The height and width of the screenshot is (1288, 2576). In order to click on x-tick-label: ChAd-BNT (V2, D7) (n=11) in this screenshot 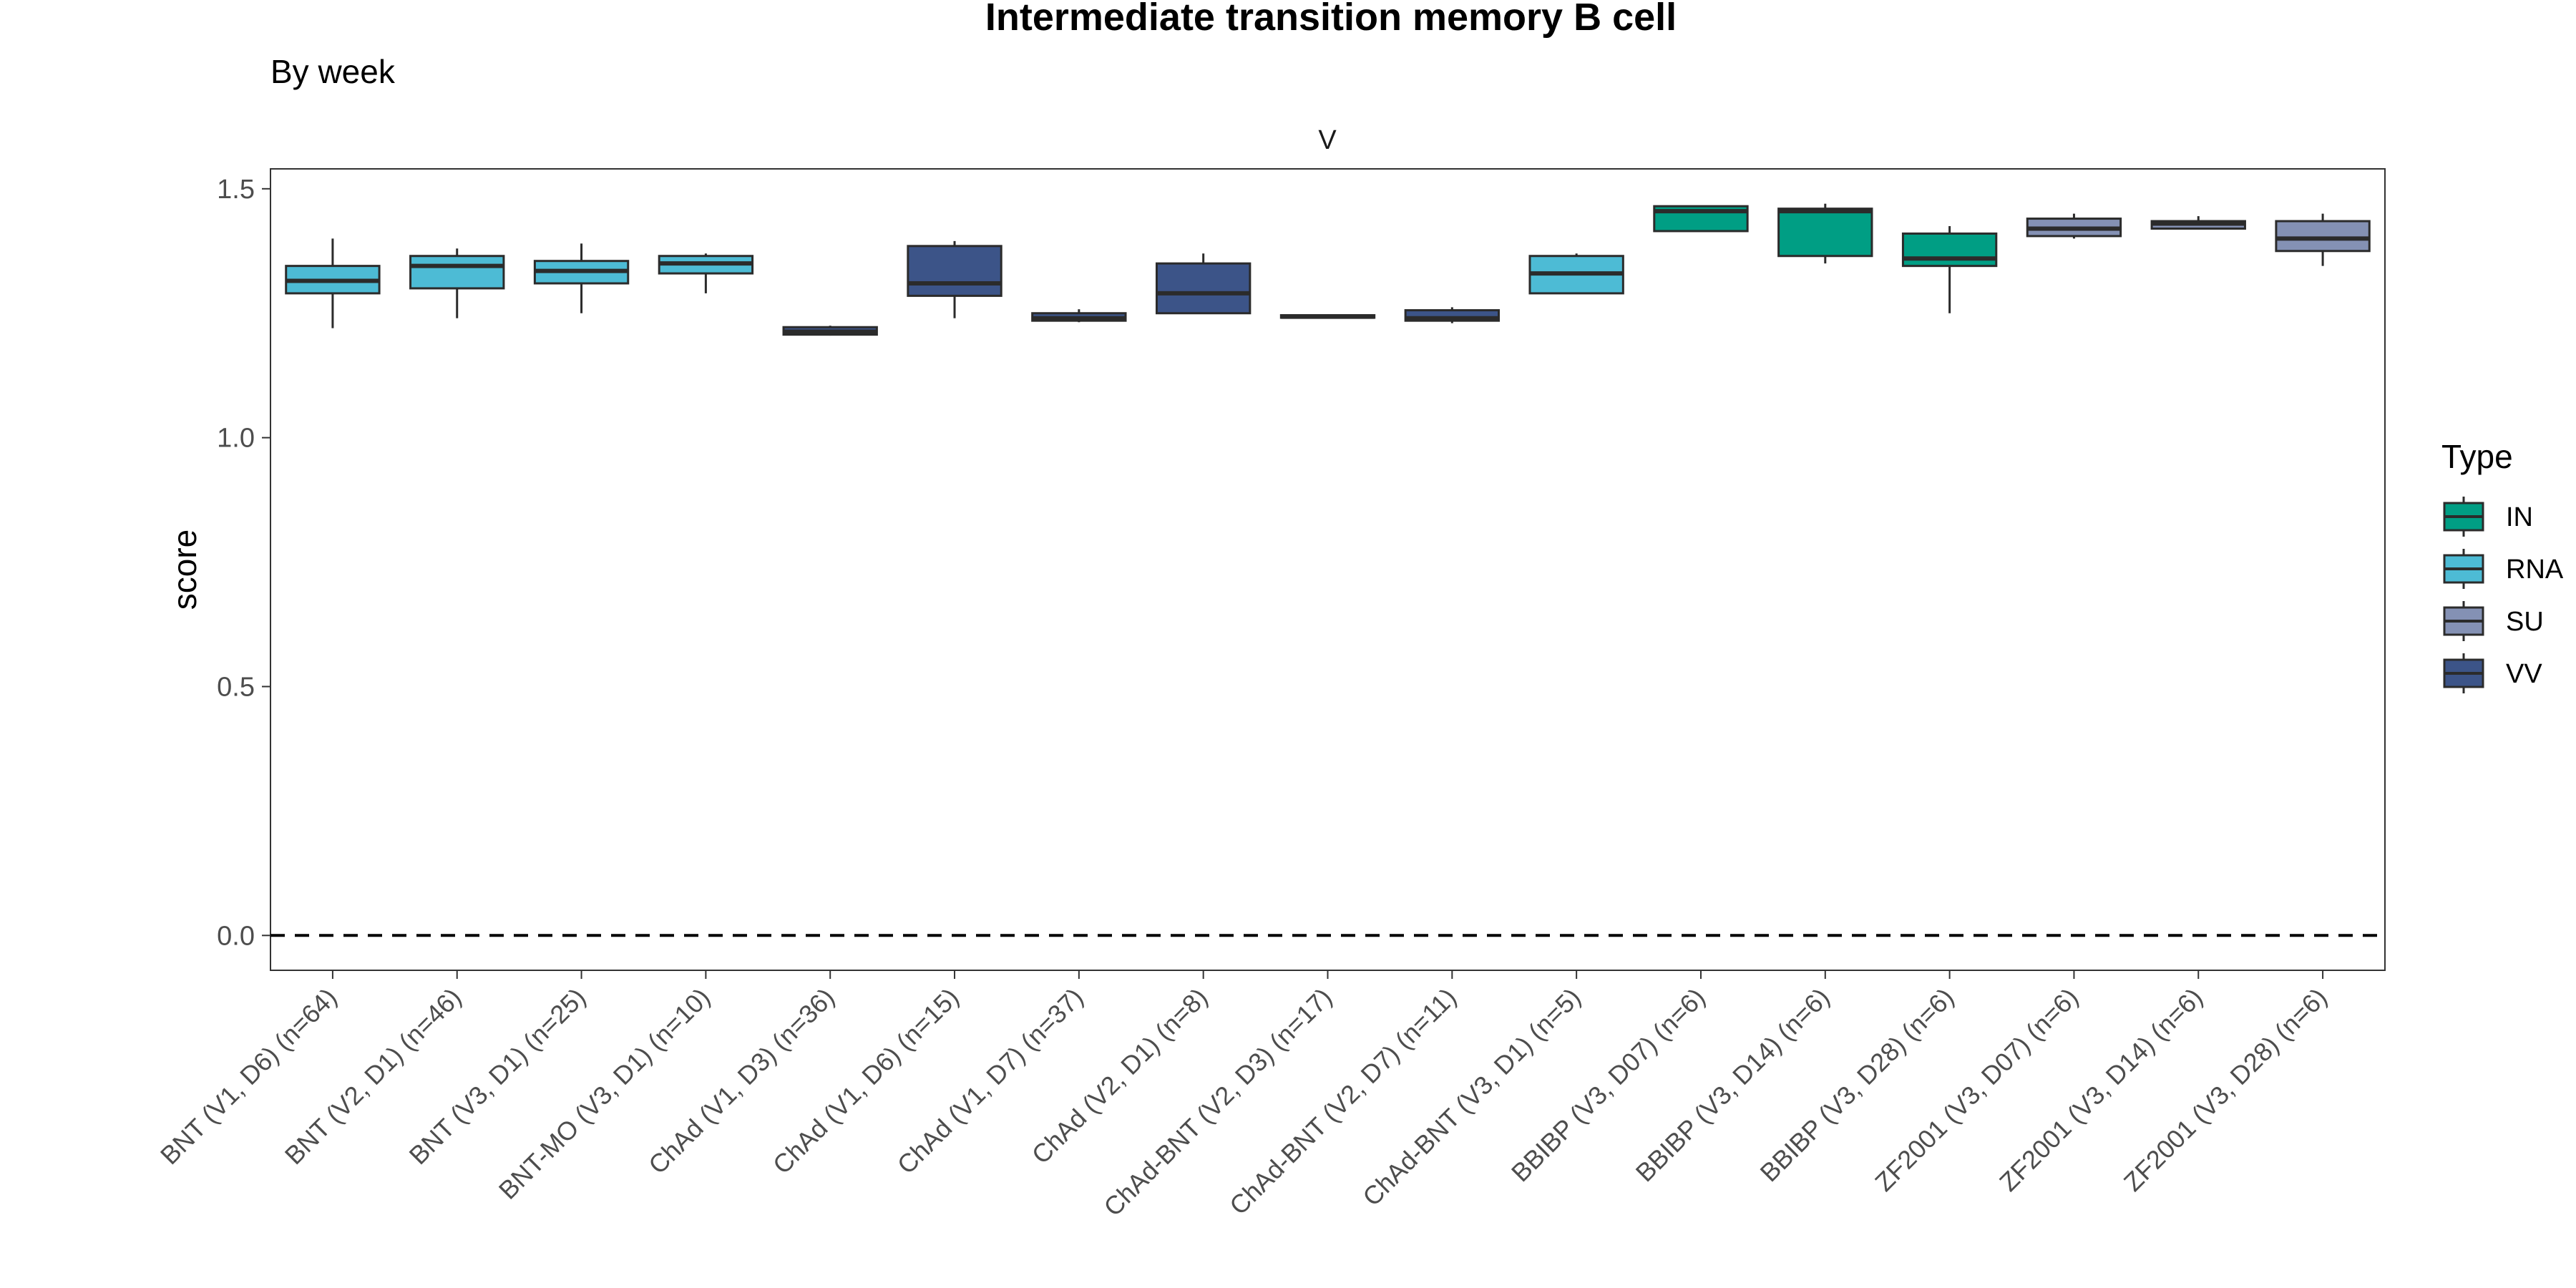, I will do `click(1343, 1101)`.